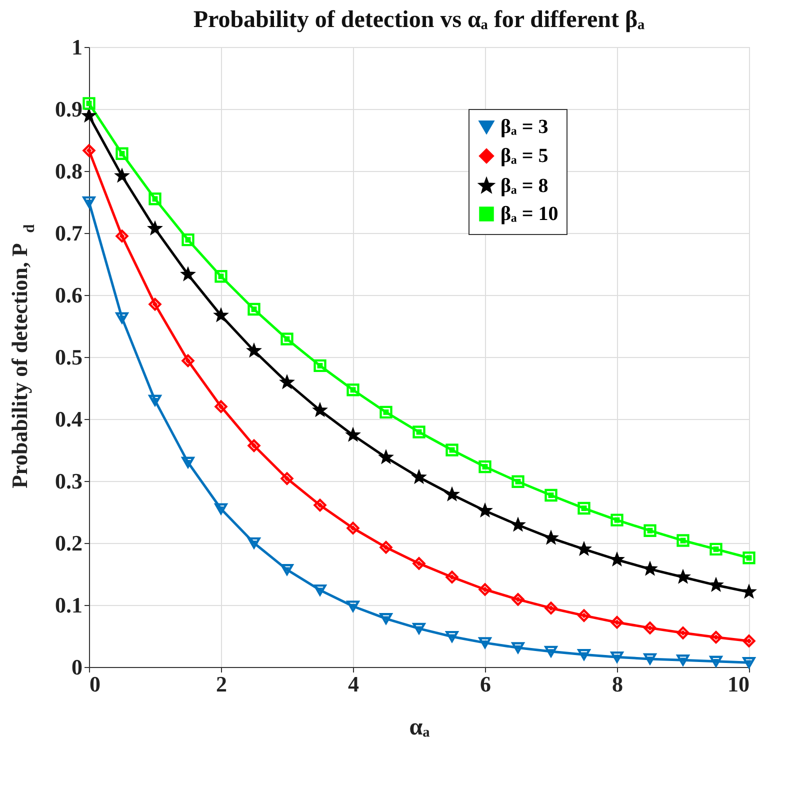  Describe the element at coordinates (221, 684) in the screenshot. I see `x-tick-label: 2` at that location.